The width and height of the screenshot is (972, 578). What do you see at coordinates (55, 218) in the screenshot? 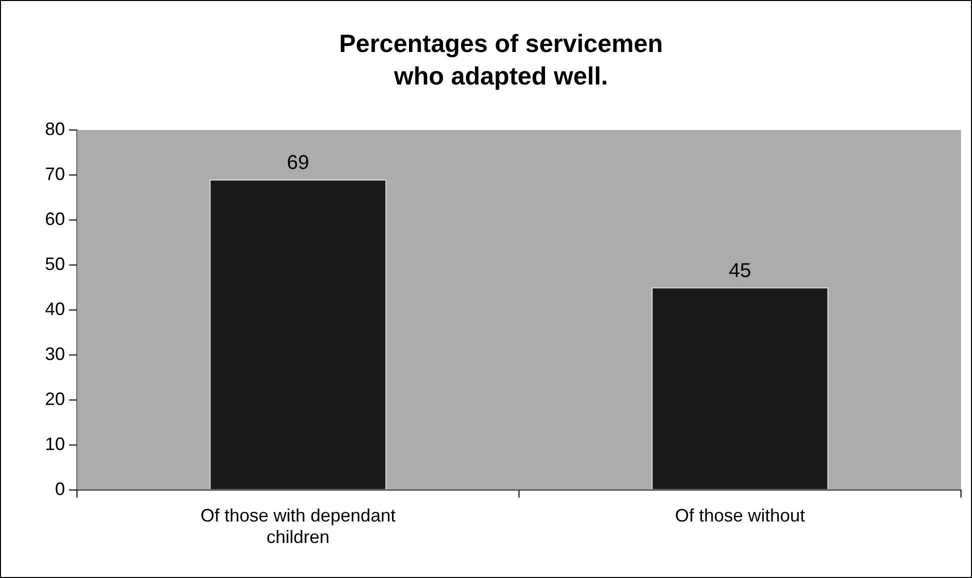
I see `y-tick-label: 60` at bounding box center [55, 218].